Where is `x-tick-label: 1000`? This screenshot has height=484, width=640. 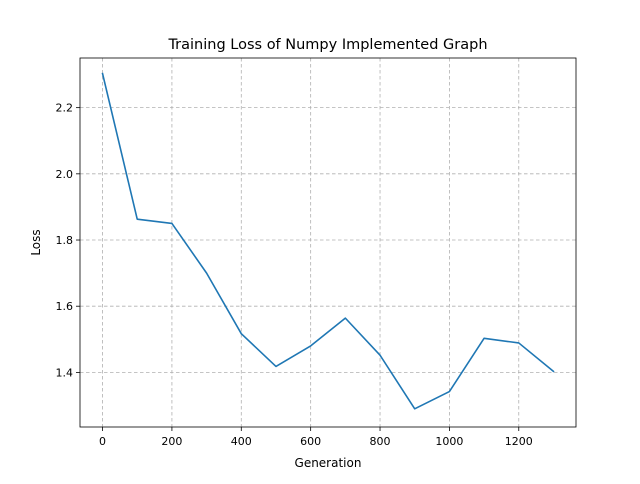 x-tick-label: 1000 is located at coordinates (449, 441).